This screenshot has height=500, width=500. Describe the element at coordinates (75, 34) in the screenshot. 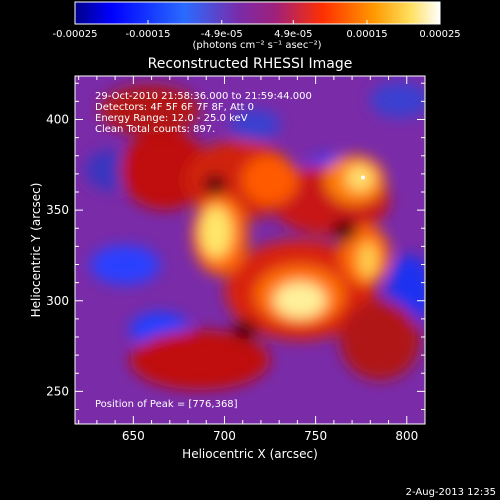

I see `colorbar-tick-label: -0.00025` at that location.